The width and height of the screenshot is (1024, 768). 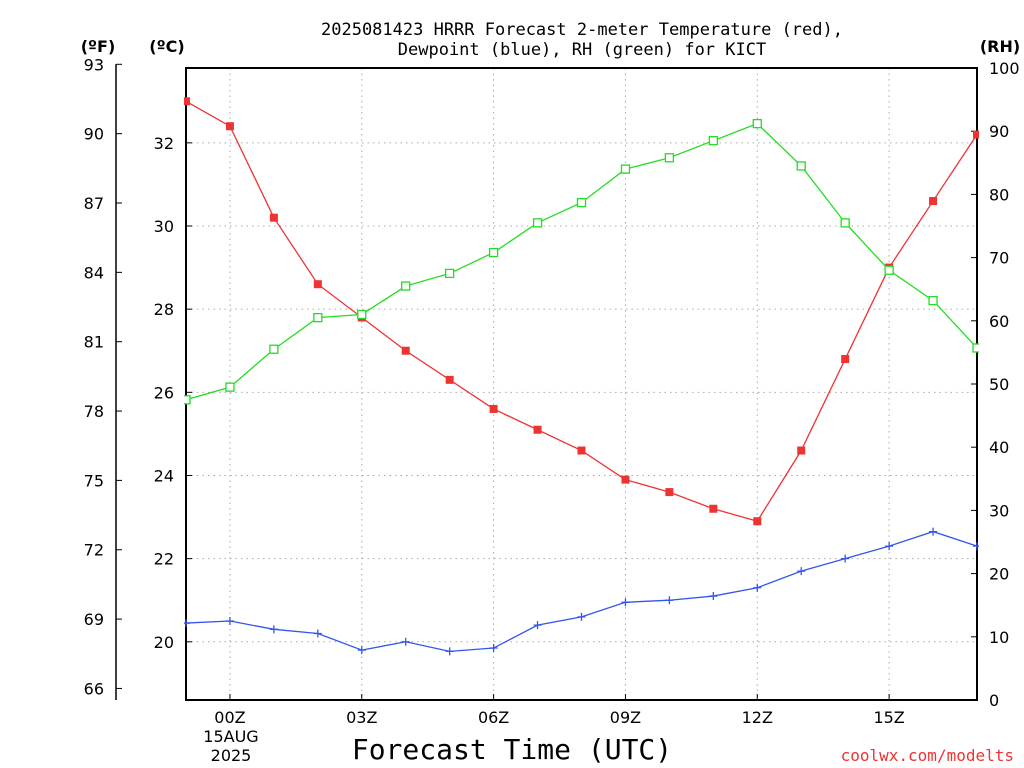 I want to click on fahrenheit-tick-label: 84, so click(x=94, y=272).